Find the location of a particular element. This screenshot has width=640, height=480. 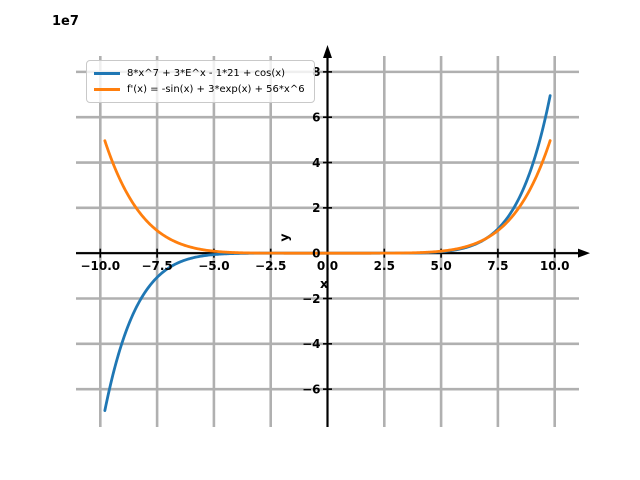

legend-label-series-0: 8*x^7 + 3*E^x - 1*21 + cos(x) is located at coordinates (206, 73).